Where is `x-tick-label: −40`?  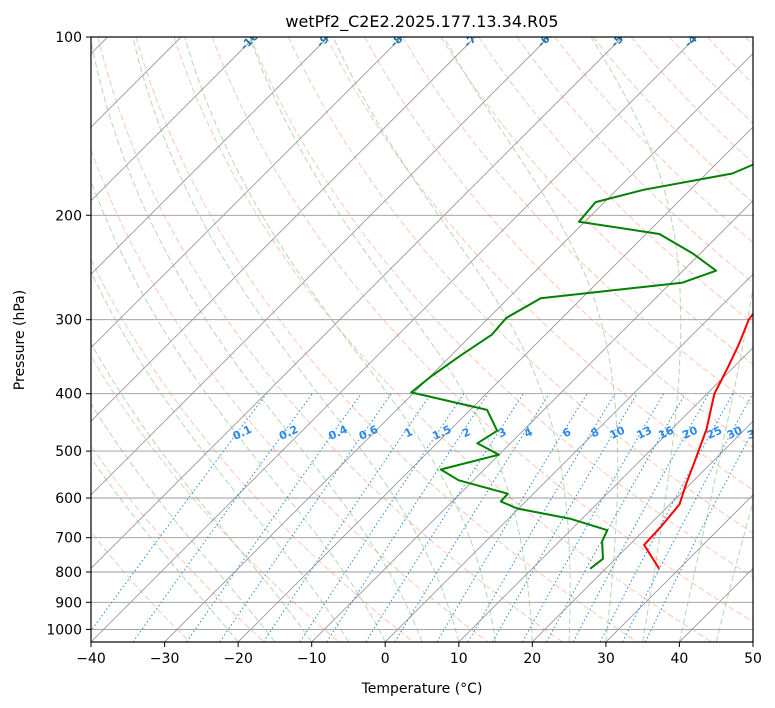
x-tick-label: −40 is located at coordinates (91, 659).